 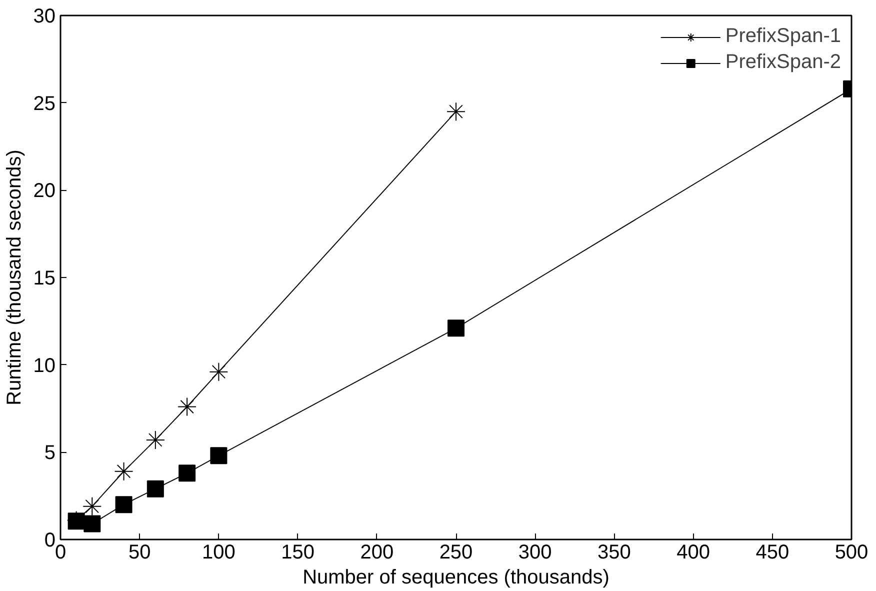 I want to click on x-tick-label: 300, so click(x=535, y=553).